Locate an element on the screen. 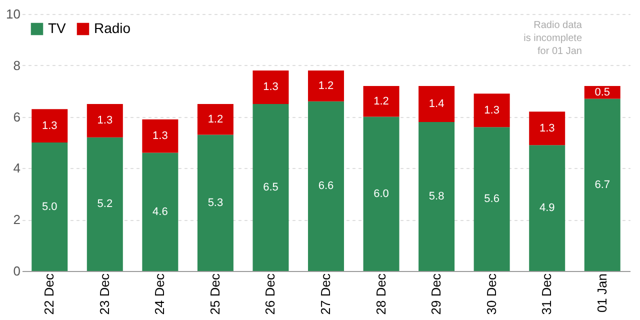 The image size is (640, 320). data-label: 6.5 is located at coordinates (270, 187).